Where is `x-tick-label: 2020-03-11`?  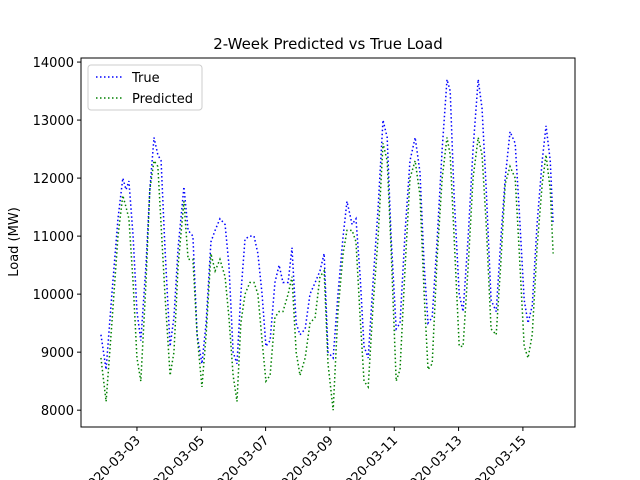
x-tick-label: 2020-03-11 is located at coordinates (369, 456).